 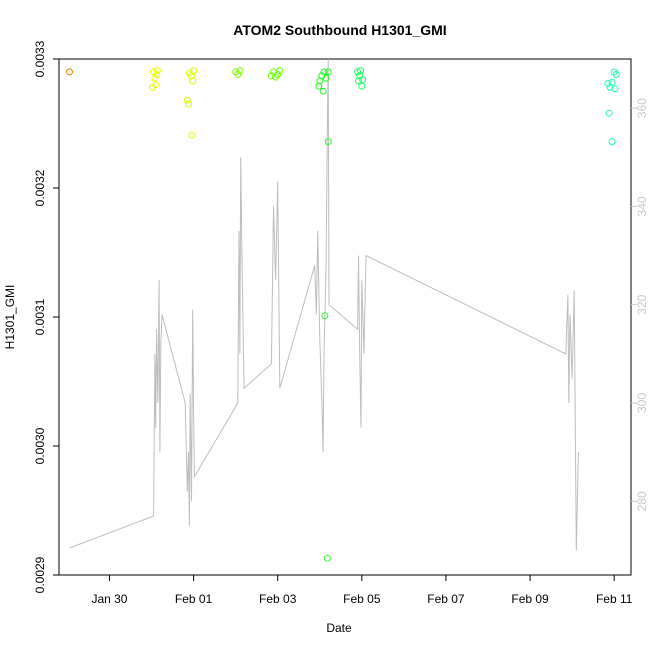 I want to click on y-tick-label: 0.0033, so click(x=40, y=58).